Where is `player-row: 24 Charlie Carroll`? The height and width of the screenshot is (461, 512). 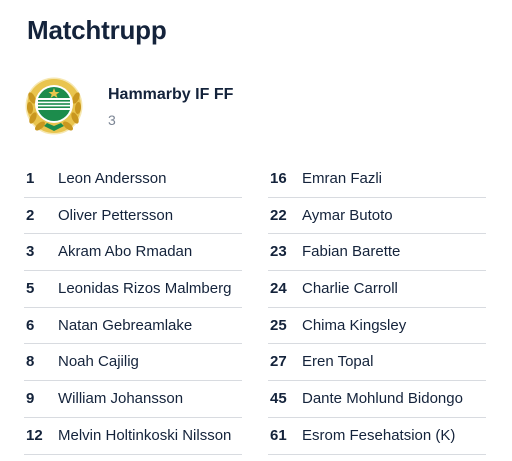 player-row: 24 Charlie Carroll is located at coordinates (377, 289).